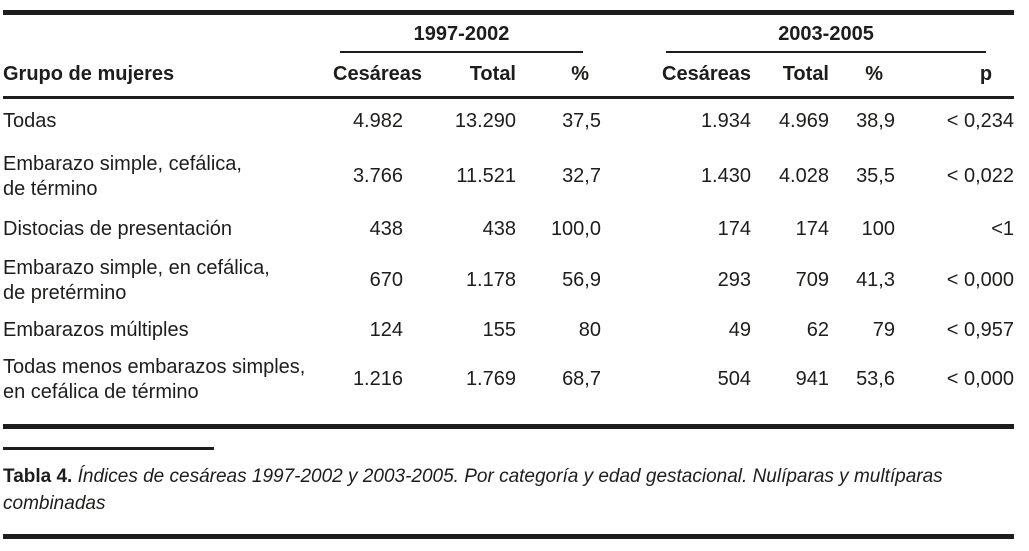 Image resolution: width=1029 pixels, height=551 pixels. I want to click on column-header-total-2003: Total, so click(805, 73).